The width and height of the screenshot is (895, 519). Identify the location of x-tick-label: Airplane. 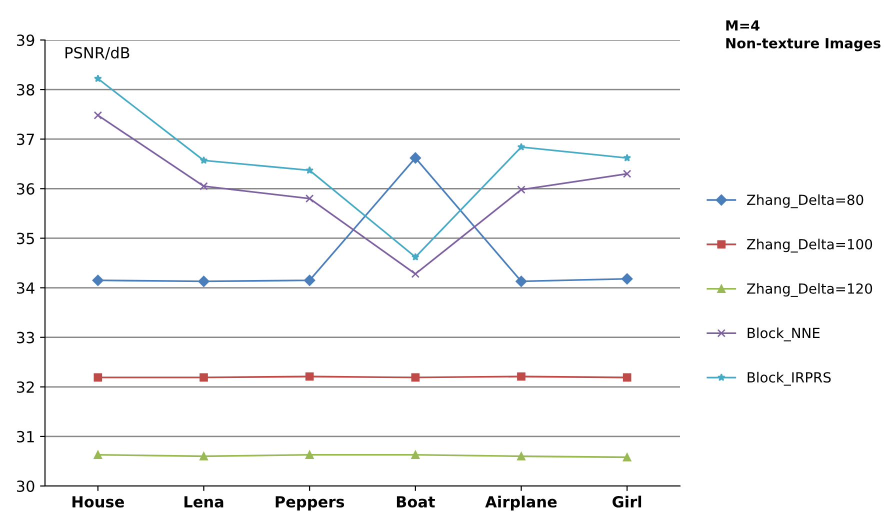
(521, 503).